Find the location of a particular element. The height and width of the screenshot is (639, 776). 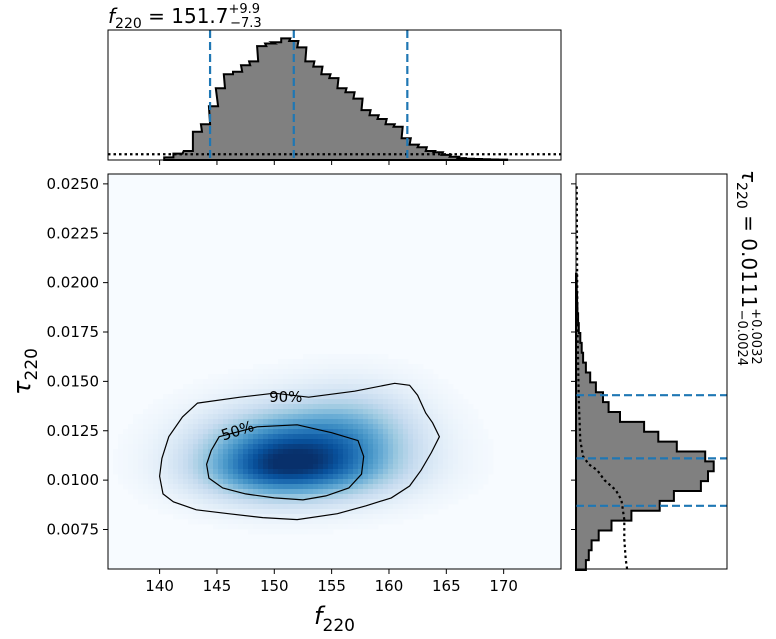

contour-label: 90% is located at coordinates (285, 397).